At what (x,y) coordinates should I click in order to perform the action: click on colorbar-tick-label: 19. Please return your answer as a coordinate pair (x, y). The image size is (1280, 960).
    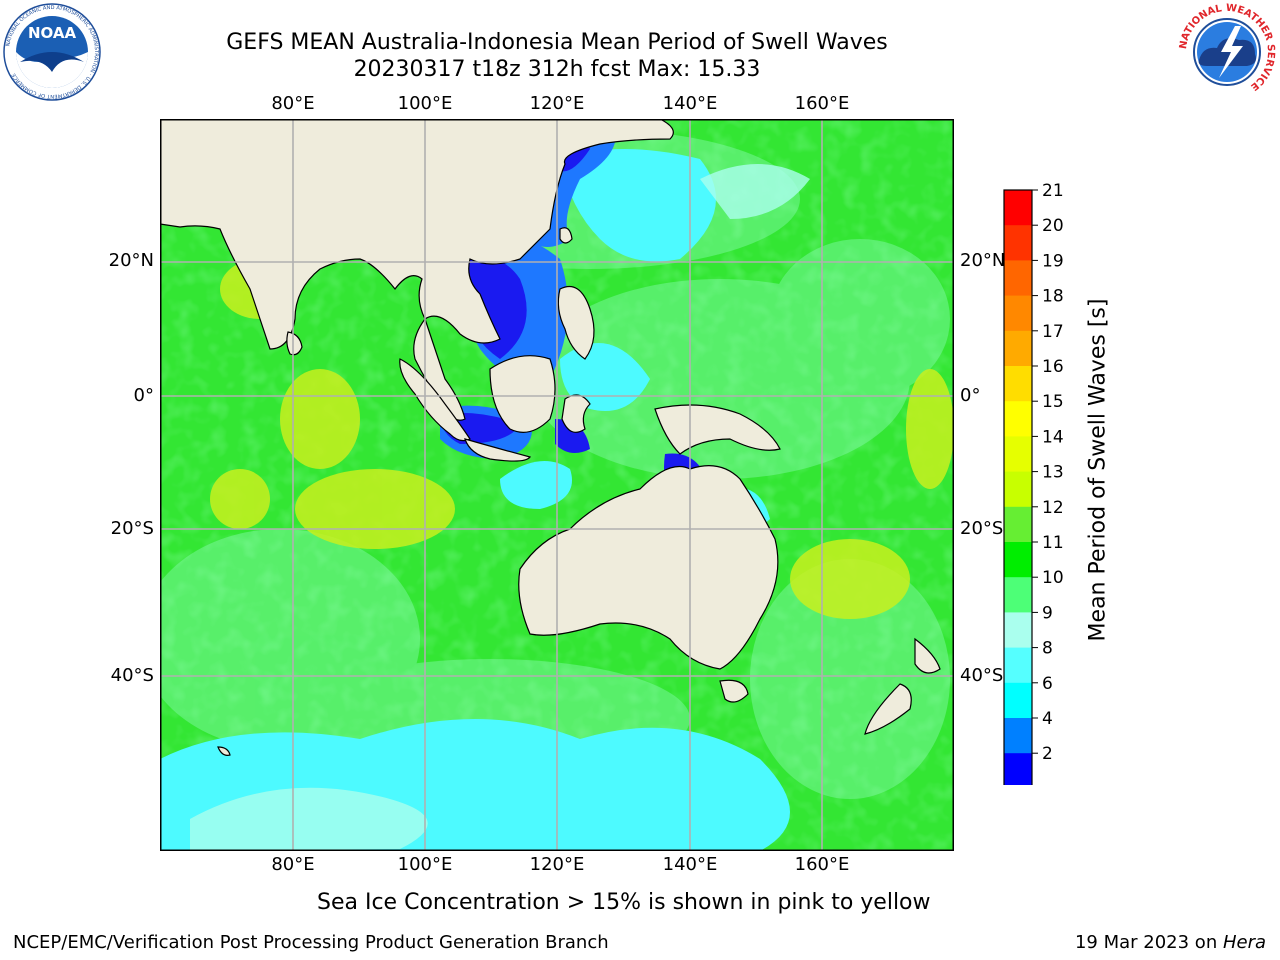
    Looking at the image, I should click on (1053, 261).